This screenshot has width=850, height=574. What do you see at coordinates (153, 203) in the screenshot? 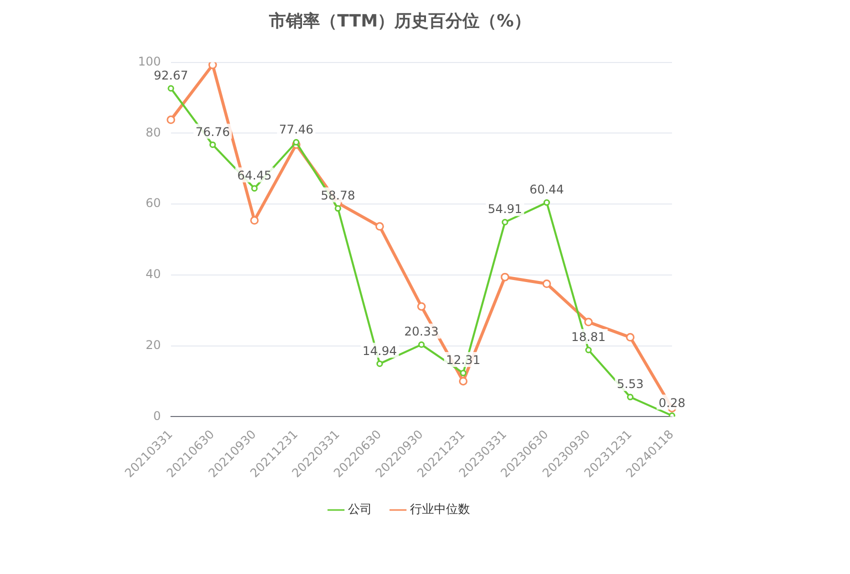
I see `y-tick-label: 60` at bounding box center [153, 203].